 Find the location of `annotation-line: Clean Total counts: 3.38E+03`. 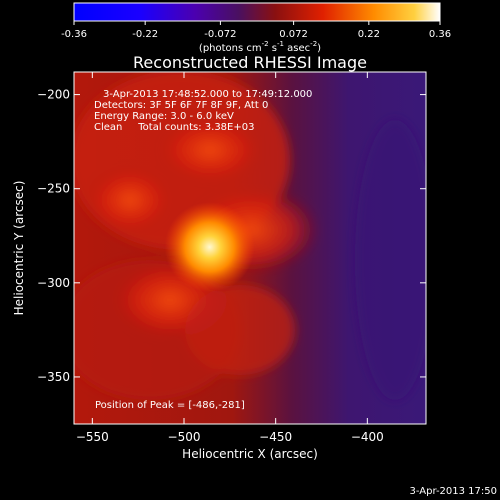

annotation-line: Clean Total counts: 3.38E+03 is located at coordinates (174, 127).